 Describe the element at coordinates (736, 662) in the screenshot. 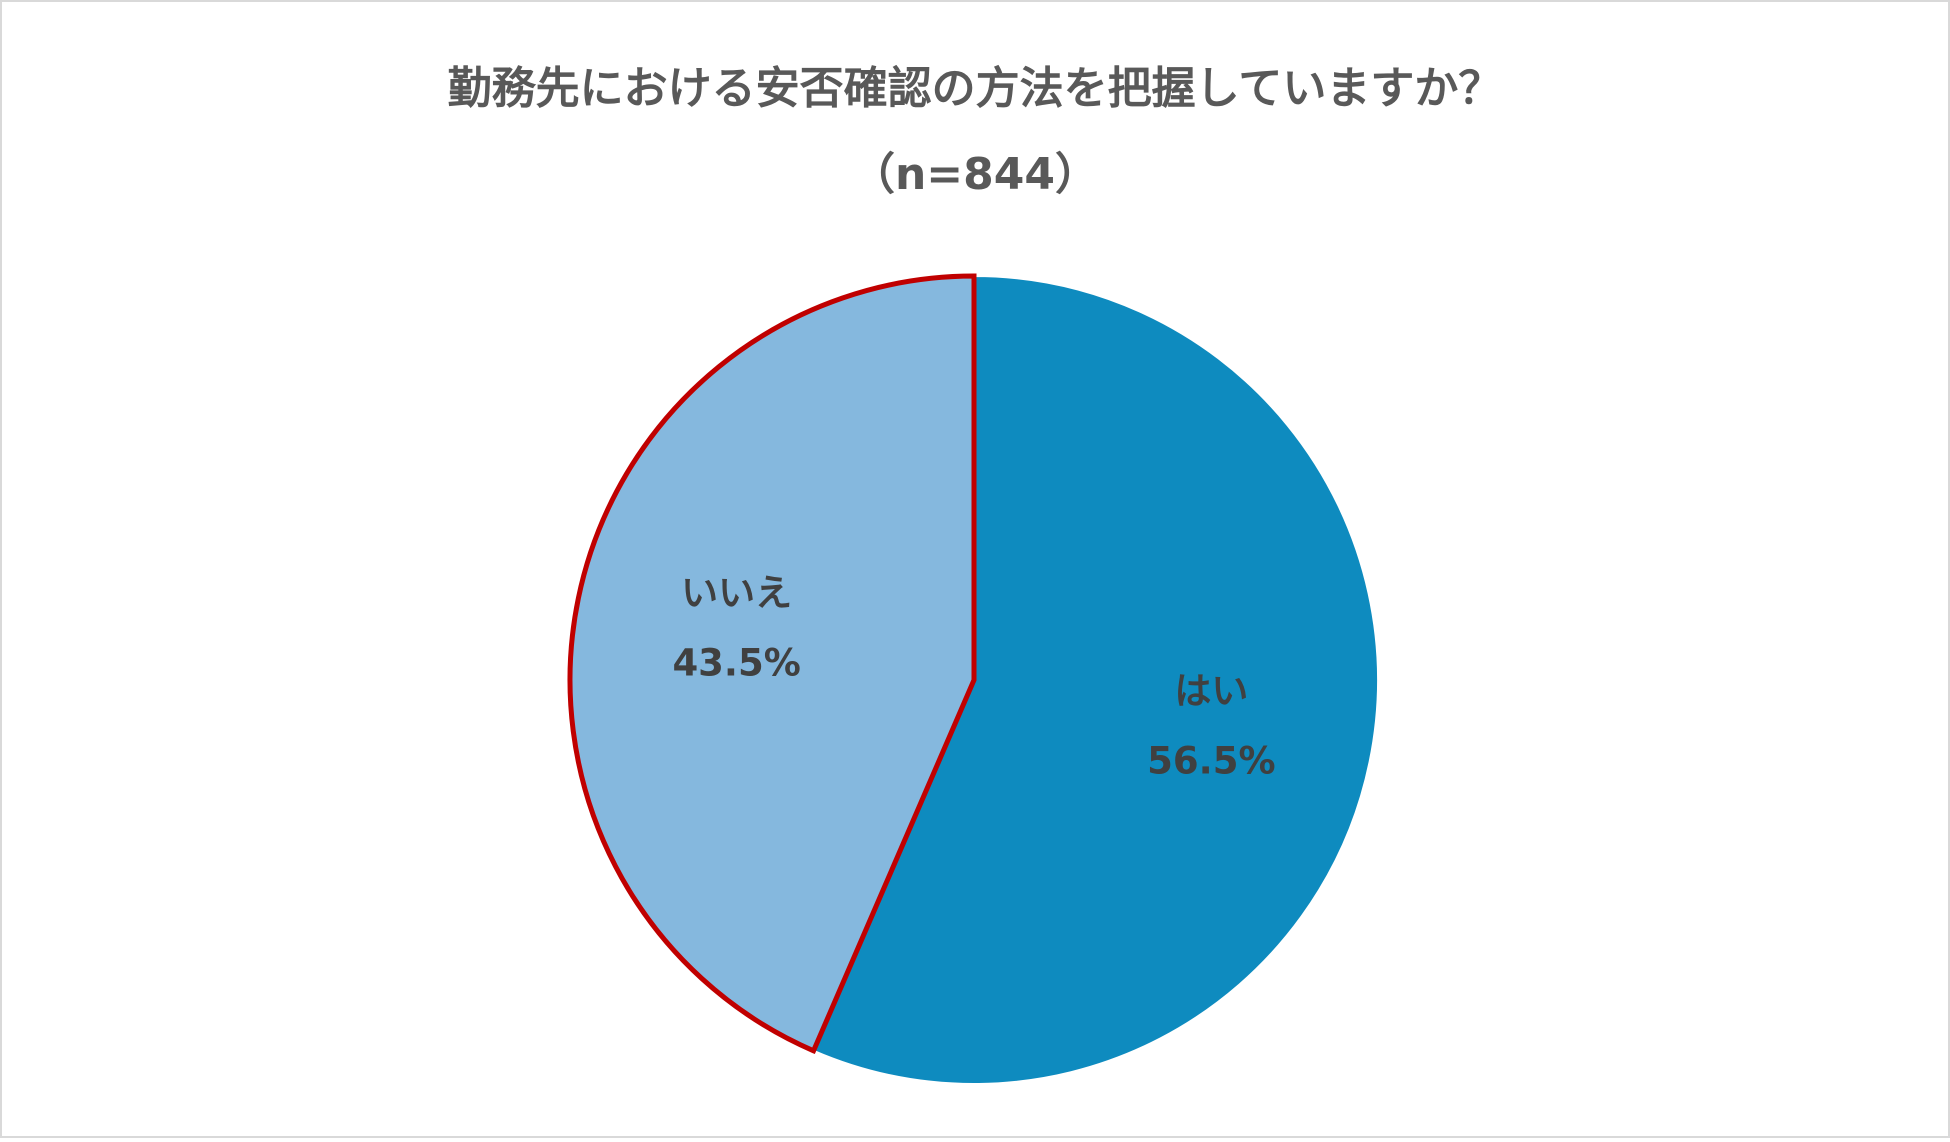

I see `slice-value-label: 43.5%` at that location.